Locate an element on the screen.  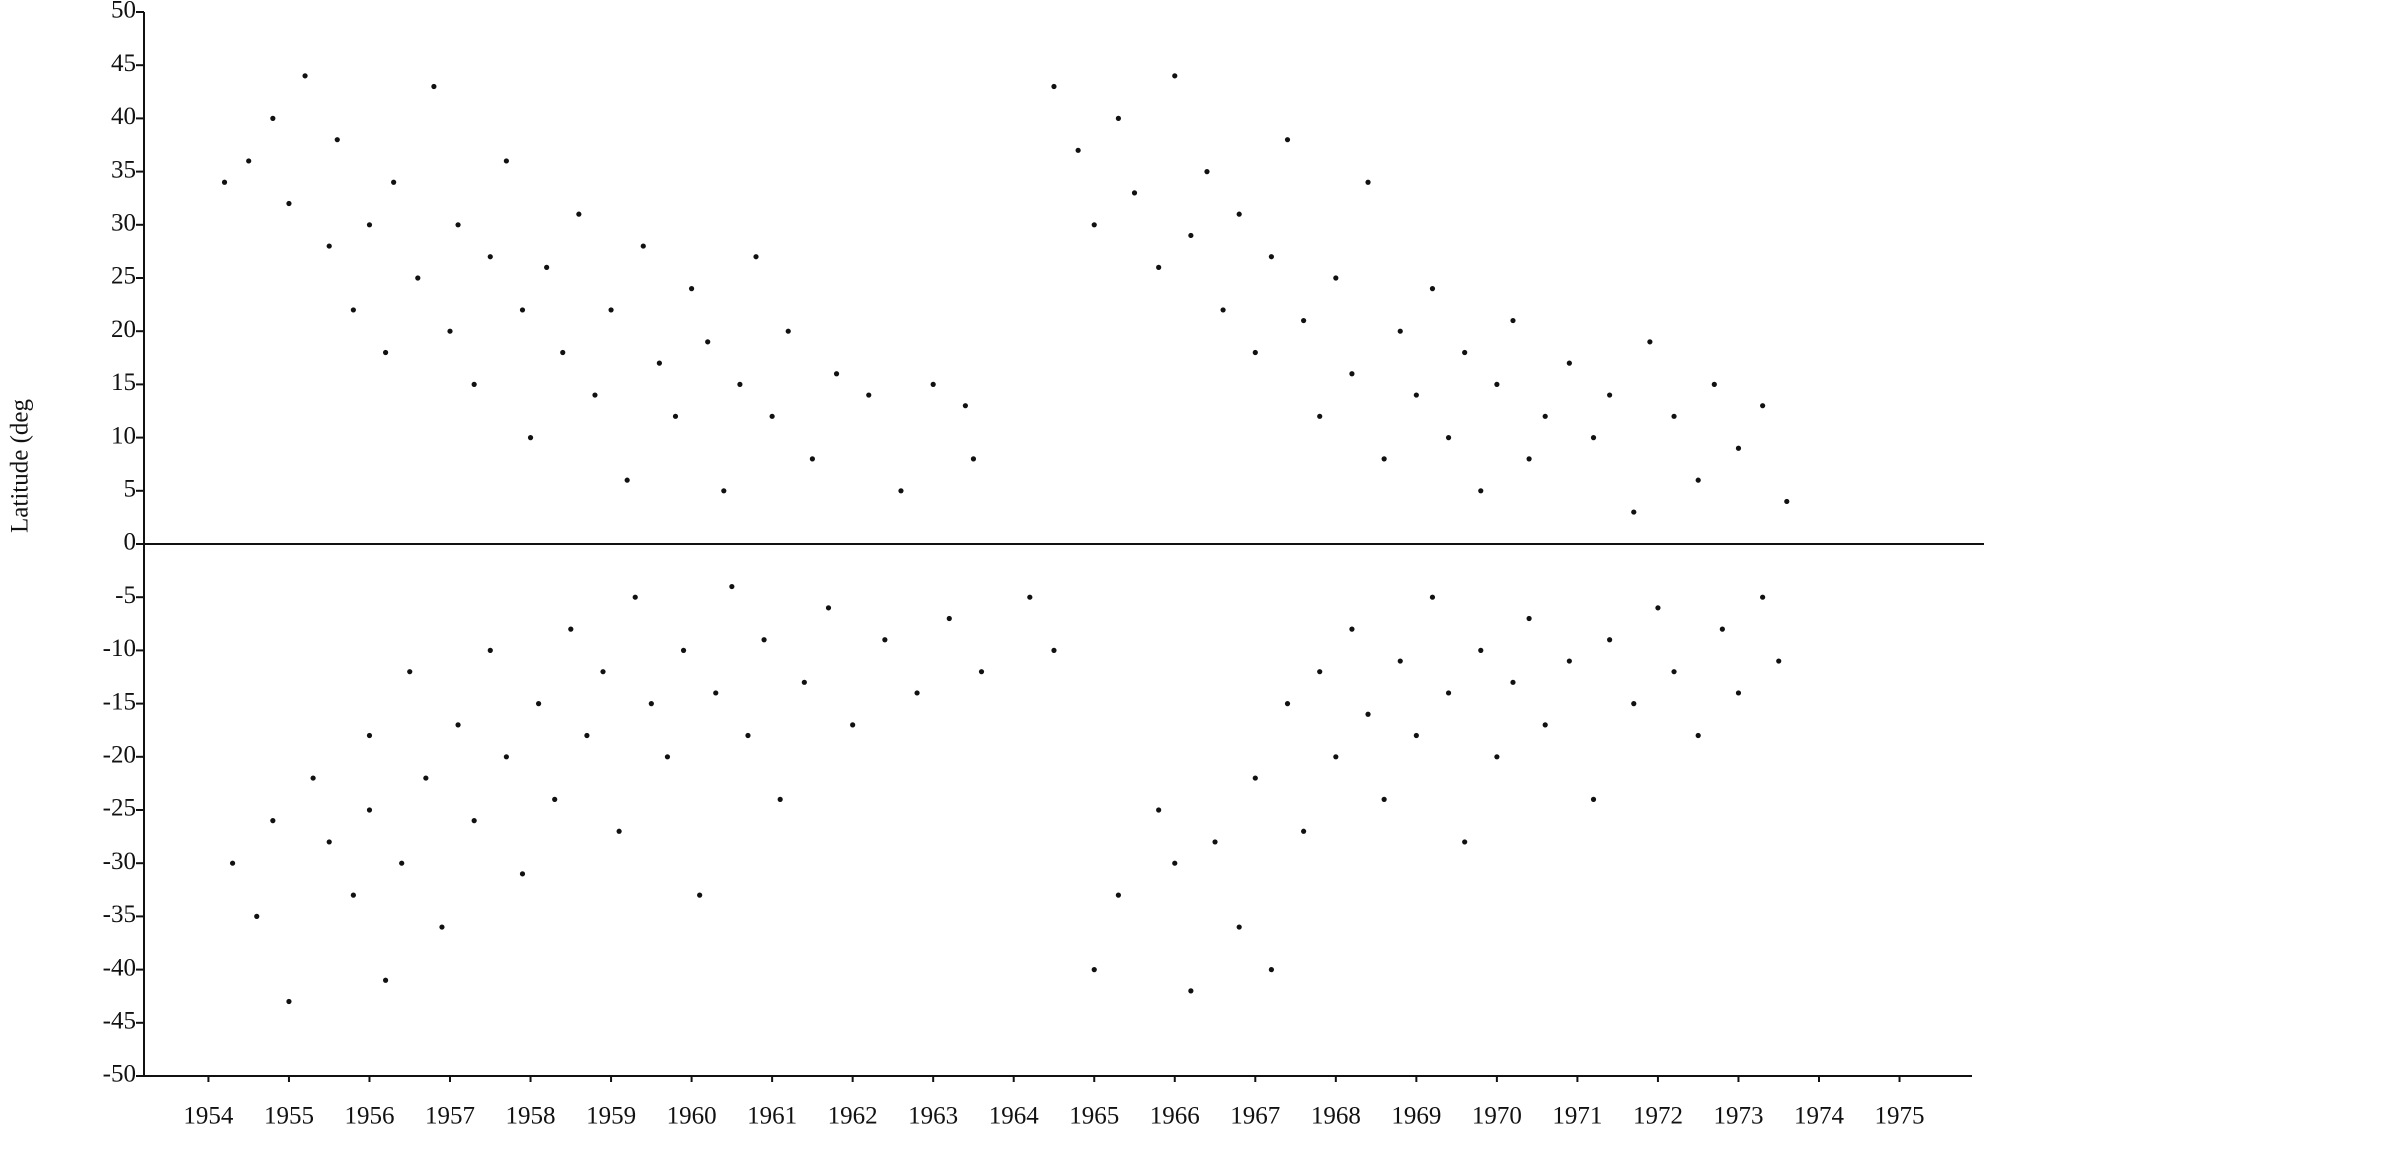
x-tick-label: 1961 is located at coordinates (772, 1116).